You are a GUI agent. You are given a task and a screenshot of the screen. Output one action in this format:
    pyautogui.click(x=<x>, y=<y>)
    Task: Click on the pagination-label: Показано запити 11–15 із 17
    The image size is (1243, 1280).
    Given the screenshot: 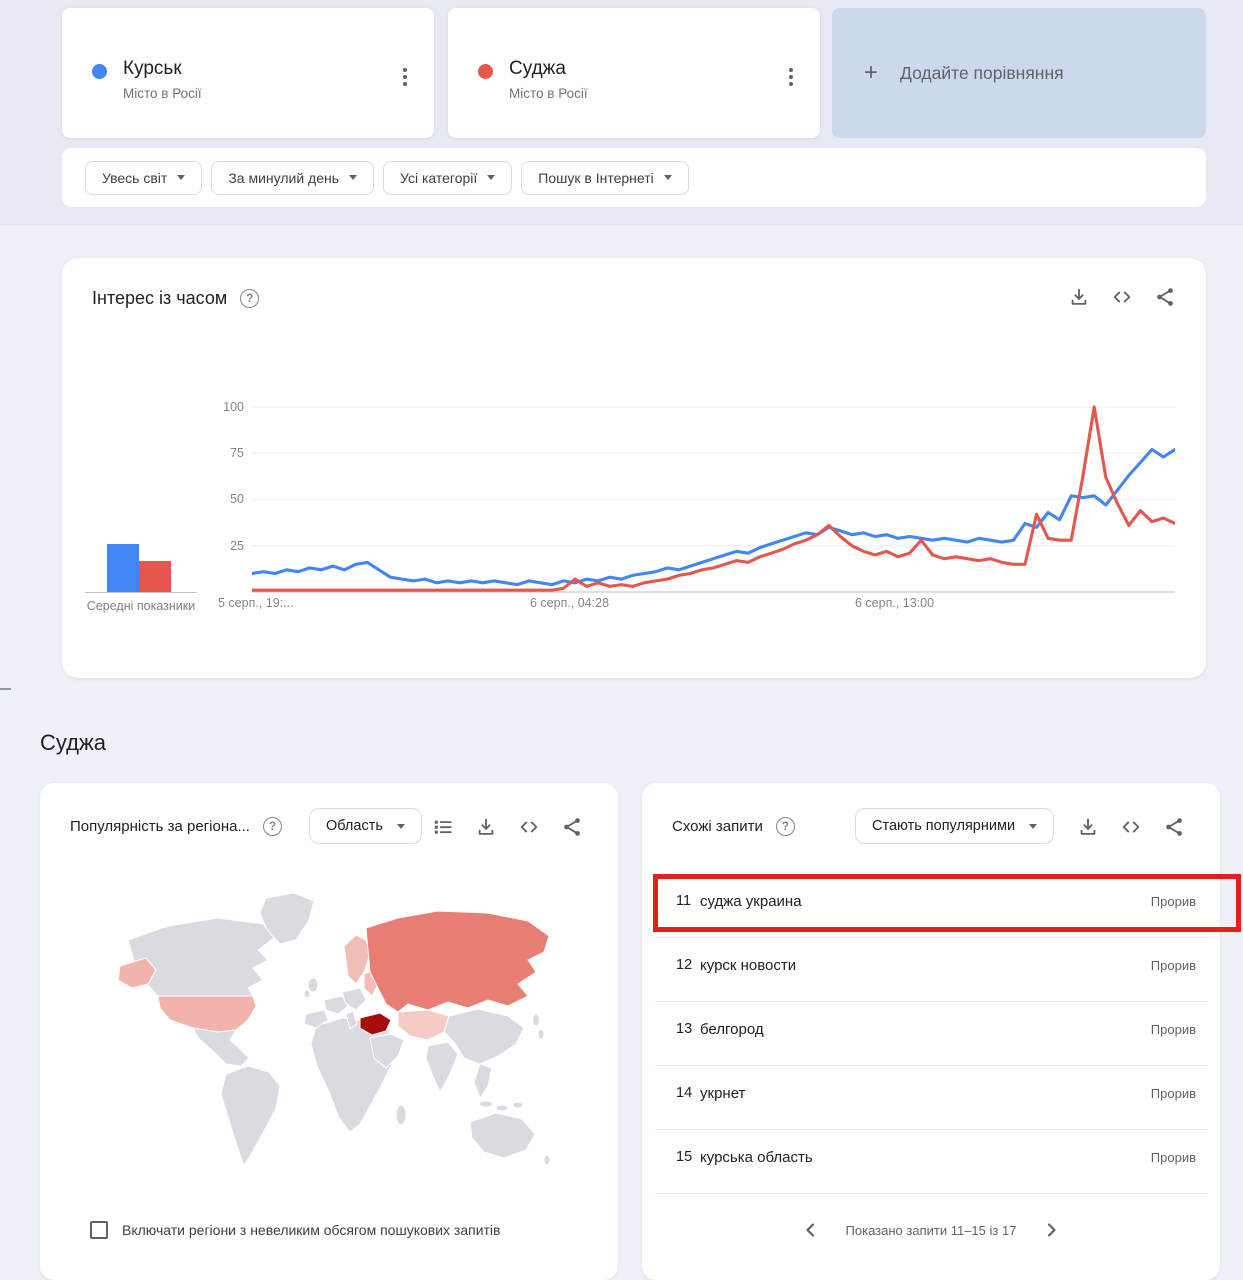 What is the action you would take?
    pyautogui.click(x=931, y=1230)
    